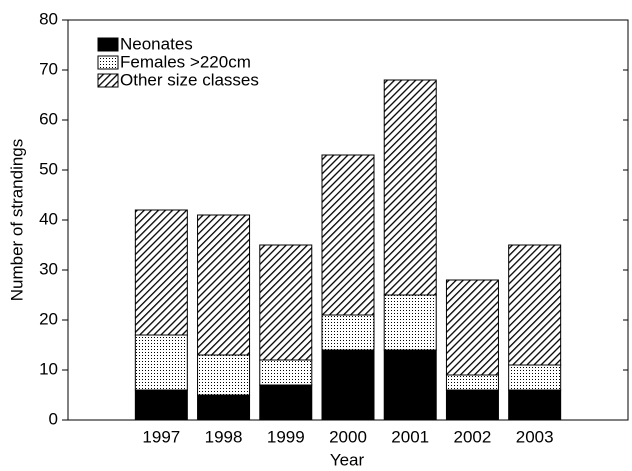  Describe the element at coordinates (161, 436) in the screenshot. I see `x-tick-label: 1997` at that location.